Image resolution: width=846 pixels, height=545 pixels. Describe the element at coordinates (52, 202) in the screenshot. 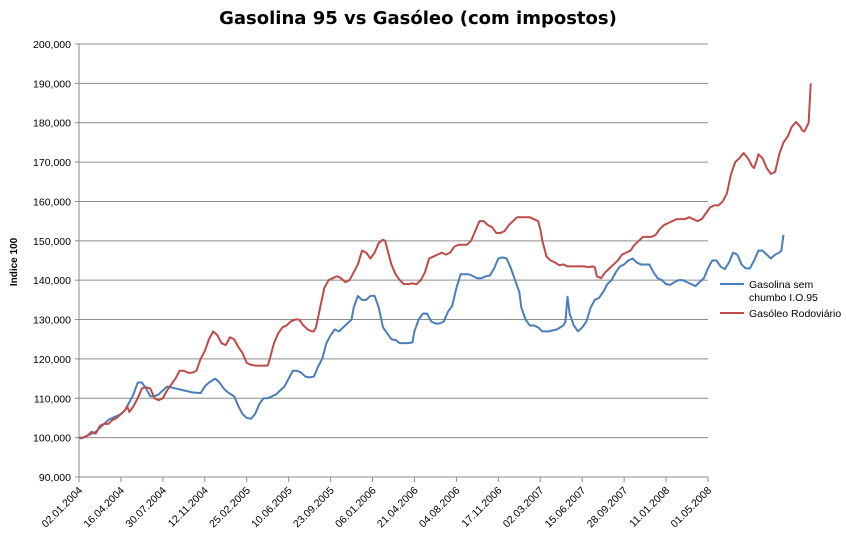

I see `y-tick-label: 160,000` at that location.